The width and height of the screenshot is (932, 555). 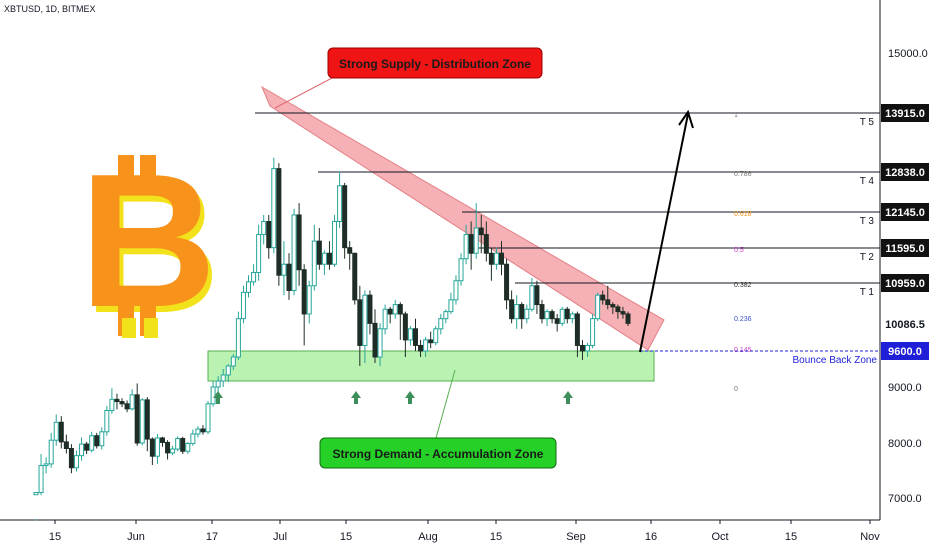 What do you see at coordinates (303, 93) in the screenshot?
I see `supply-callout-pointer` at bounding box center [303, 93].